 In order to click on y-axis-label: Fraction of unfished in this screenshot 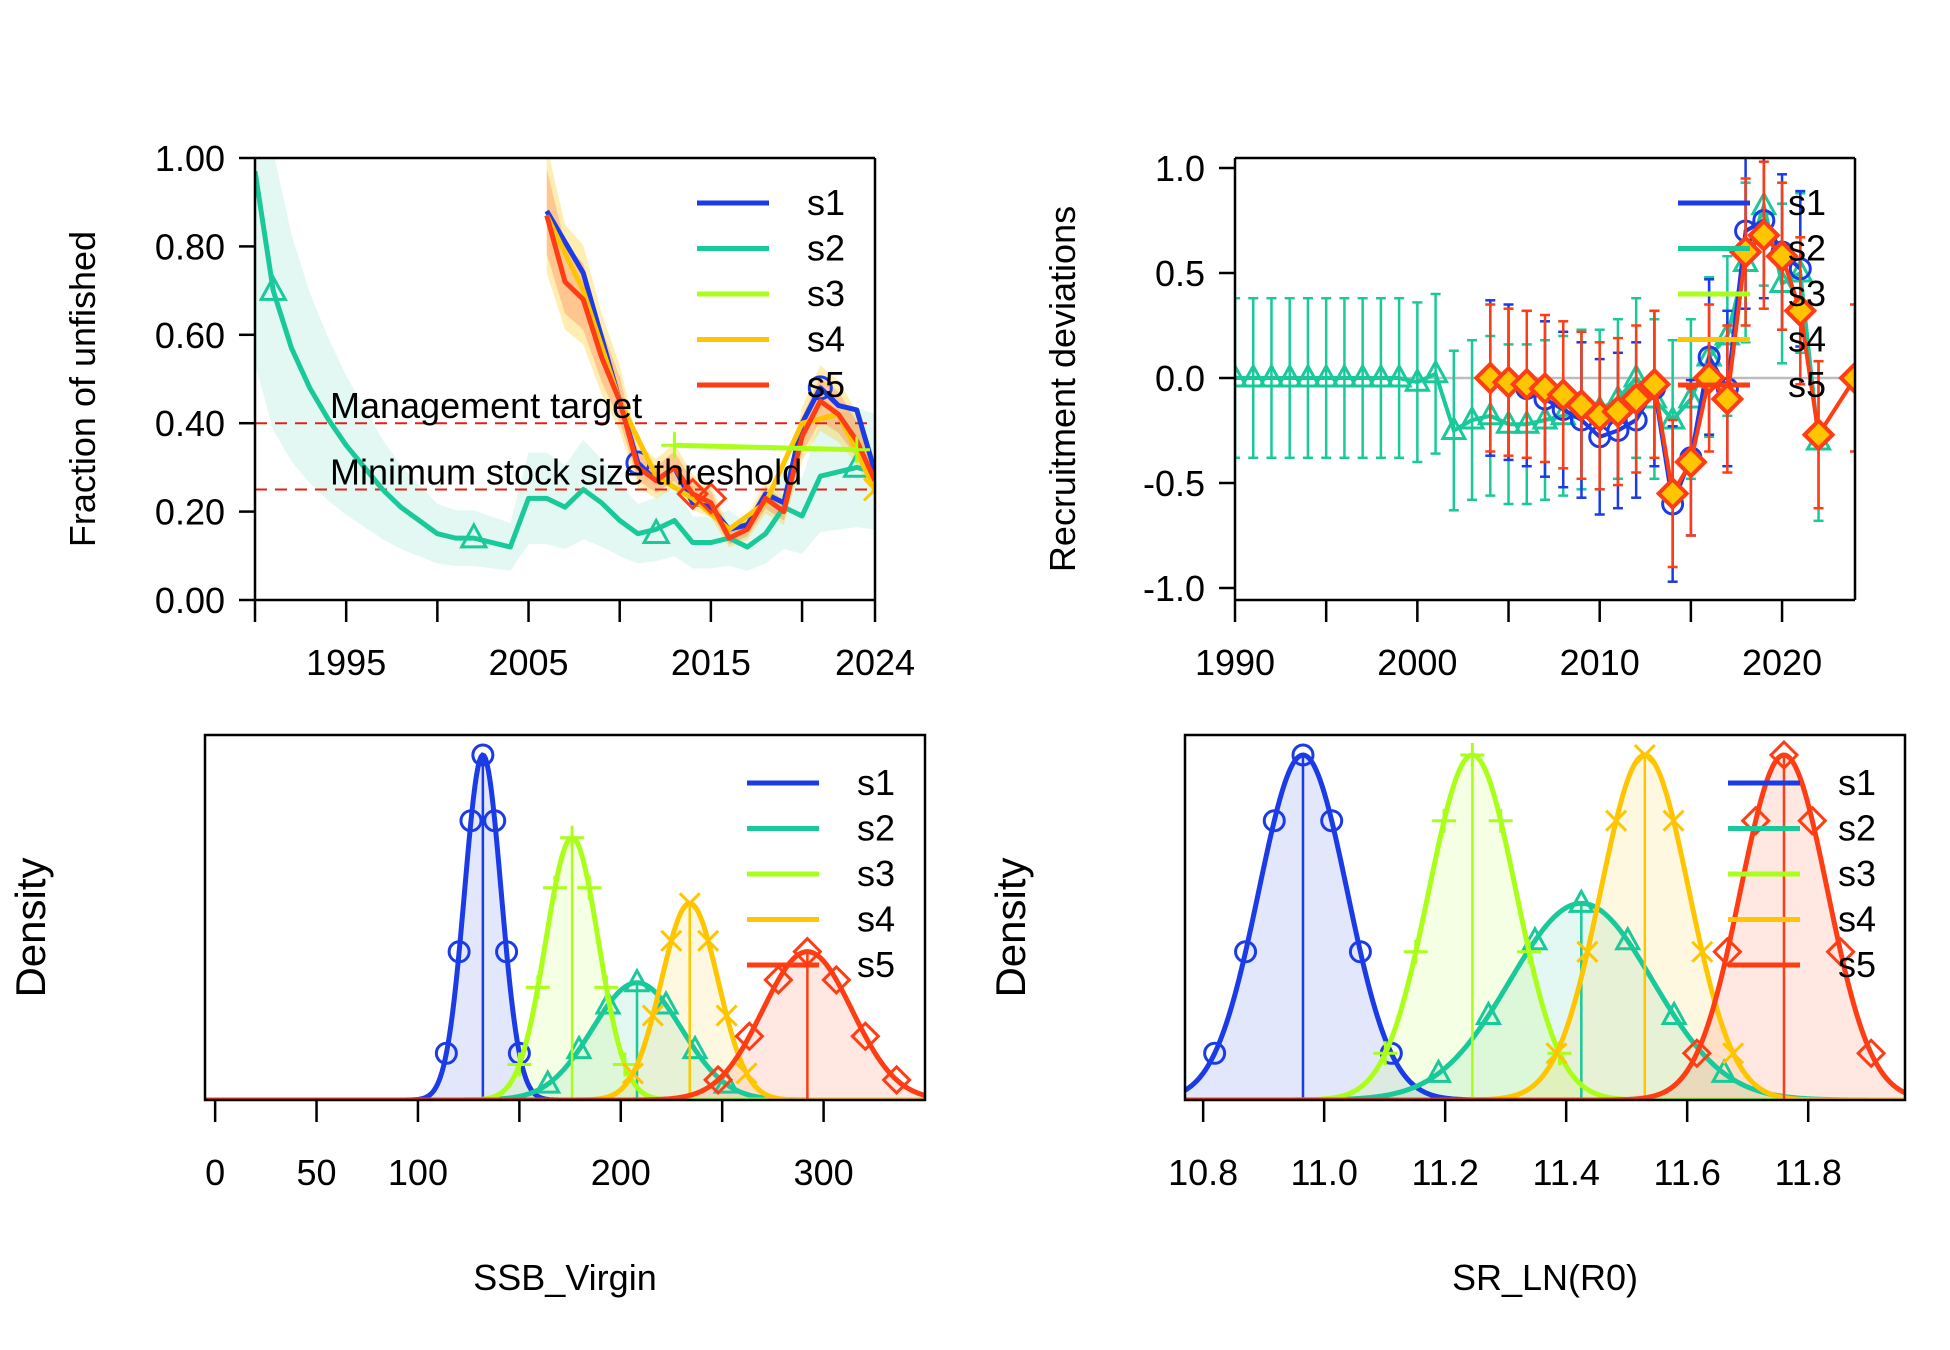, I will do `click(82, 389)`.